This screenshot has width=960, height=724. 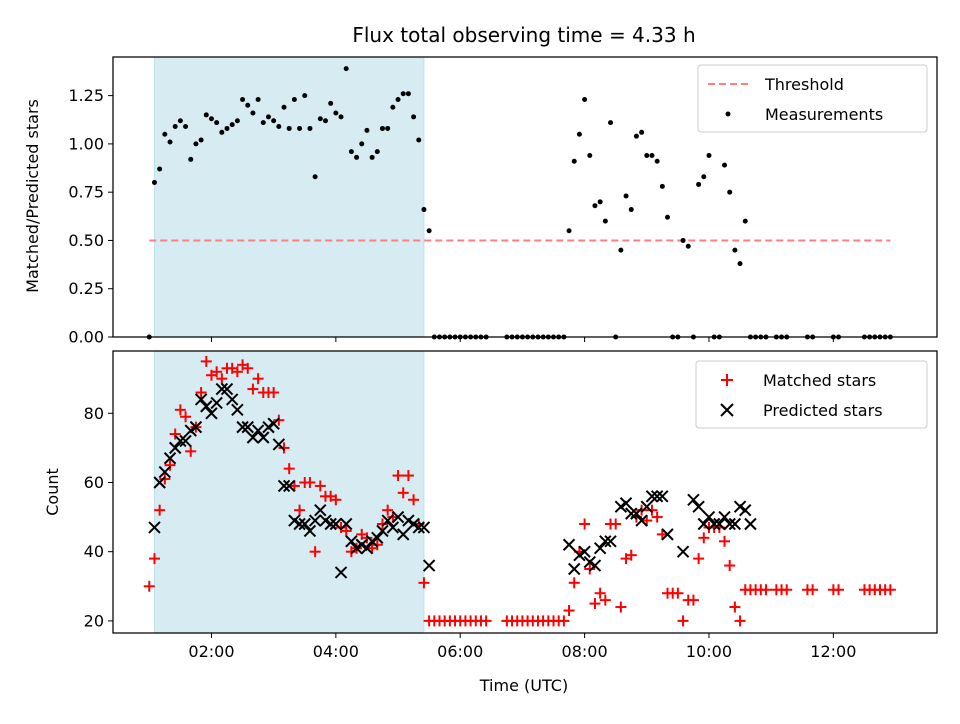 What do you see at coordinates (94, 620) in the screenshot?
I see `bottom-y-tick-label: 20` at bounding box center [94, 620].